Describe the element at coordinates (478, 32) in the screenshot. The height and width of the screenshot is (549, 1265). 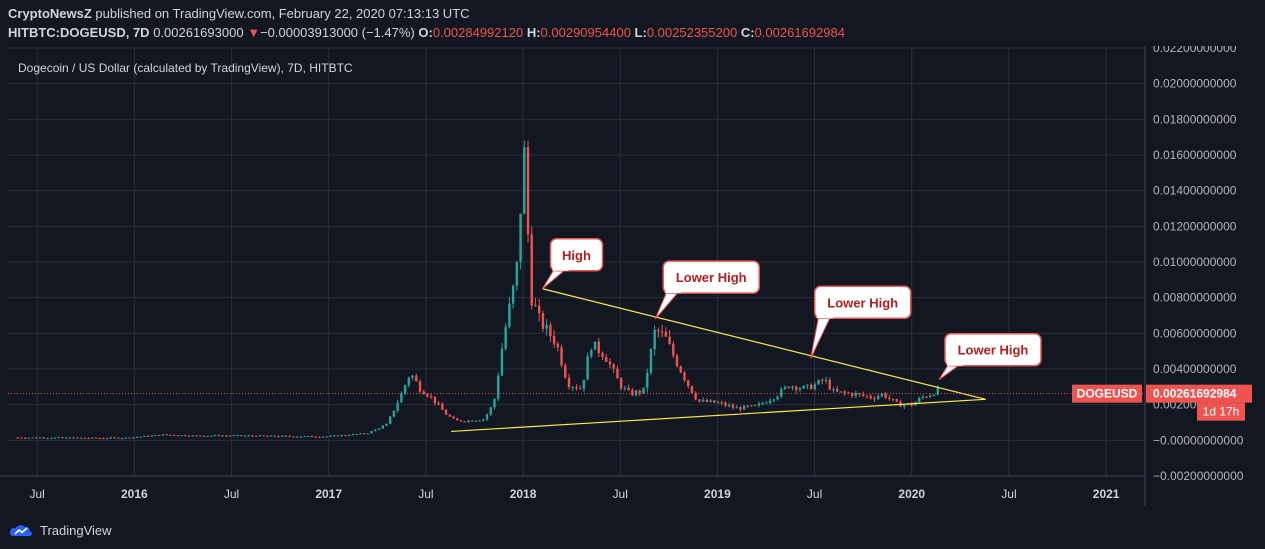
I see `open-value: 0.00284992120` at that location.